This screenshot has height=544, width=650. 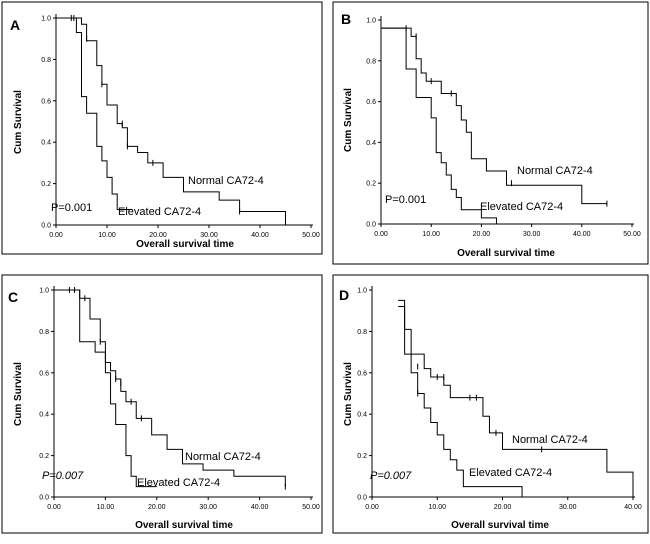 What do you see at coordinates (348, 120) in the screenshot?
I see `y-axis-label-b: Cum Survival` at bounding box center [348, 120].